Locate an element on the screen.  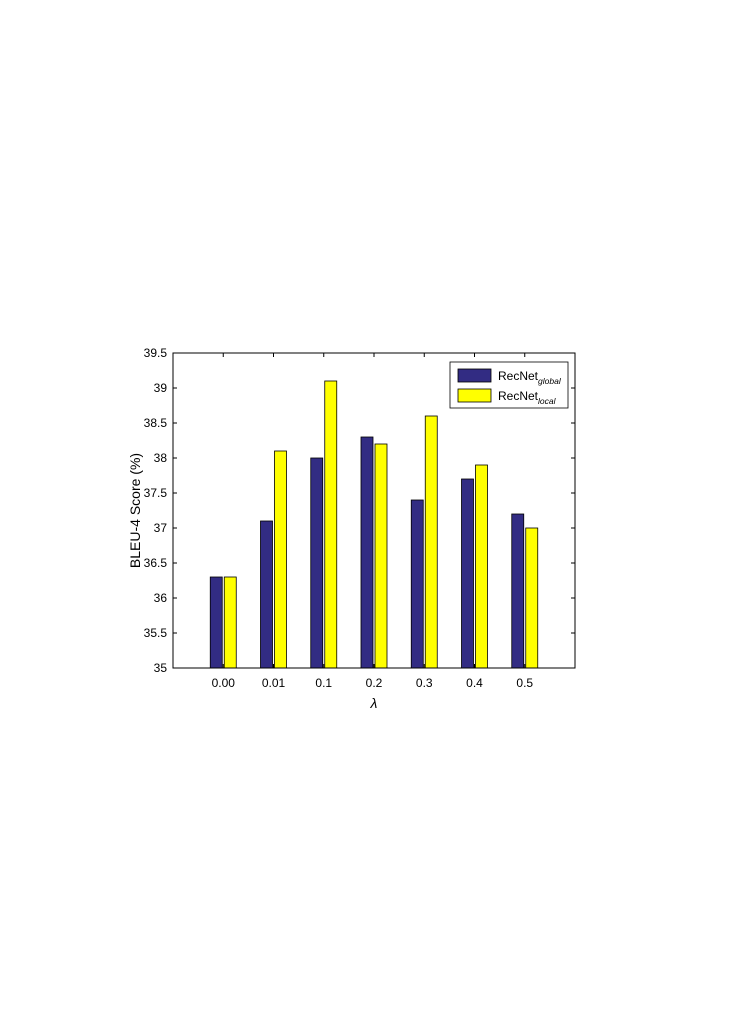
bar-global-0.5 is located at coordinates (518, 591).